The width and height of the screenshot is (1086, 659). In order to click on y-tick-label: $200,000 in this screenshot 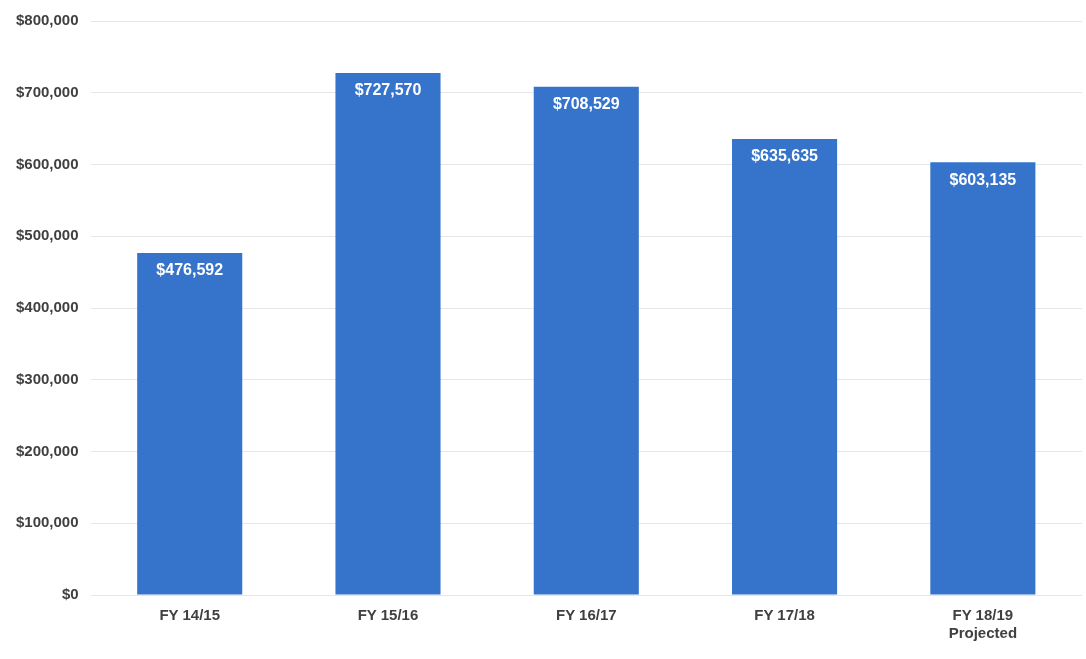, I will do `click(47, 450)`.